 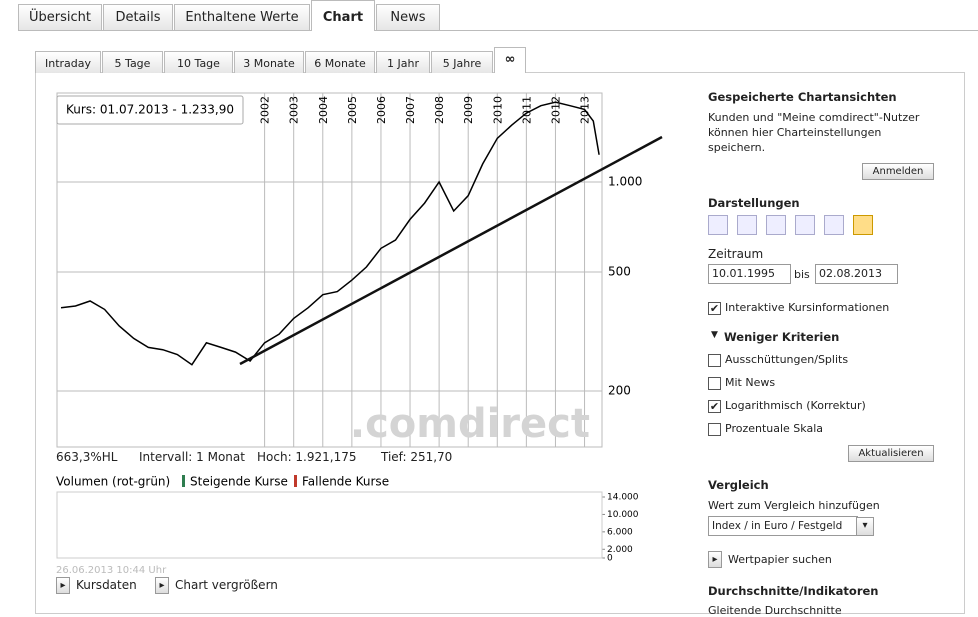 I want to click on button: Wertpapier suchen, so click(x=780, y=559).